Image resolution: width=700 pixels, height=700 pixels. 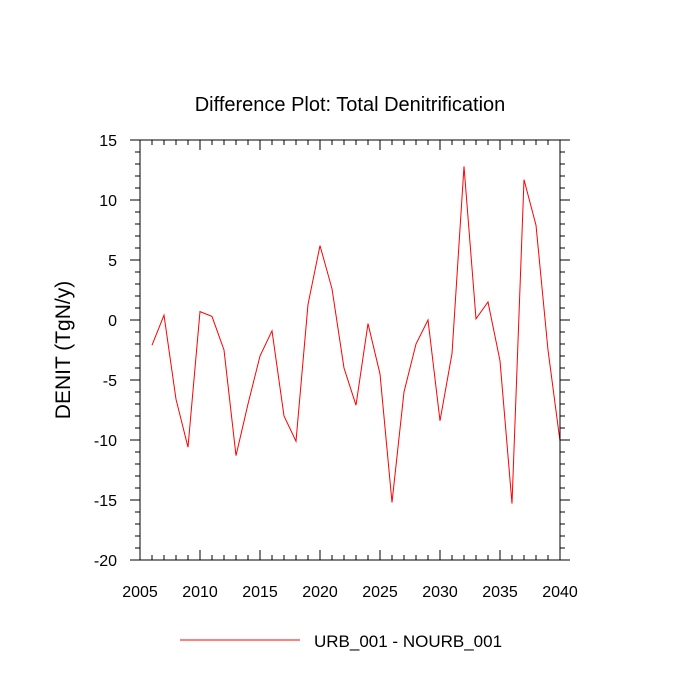 What do you see at coordinates (440, 592) in the screenshot?
I see `x-tick-label: 2030` at bounding box center [440, 592].